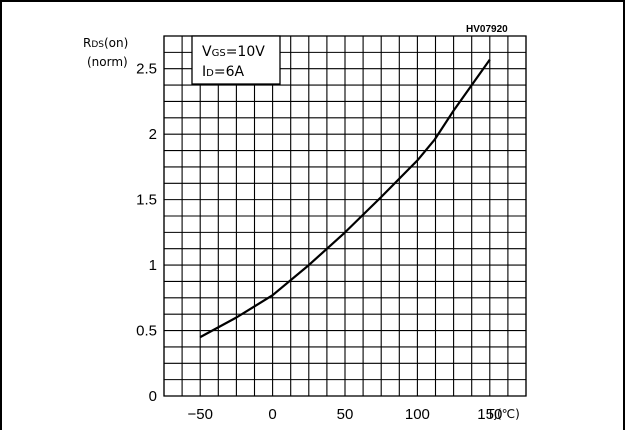 This screenshot has height=430, width=625. I want to click on conditions-background, so click(236, 60).